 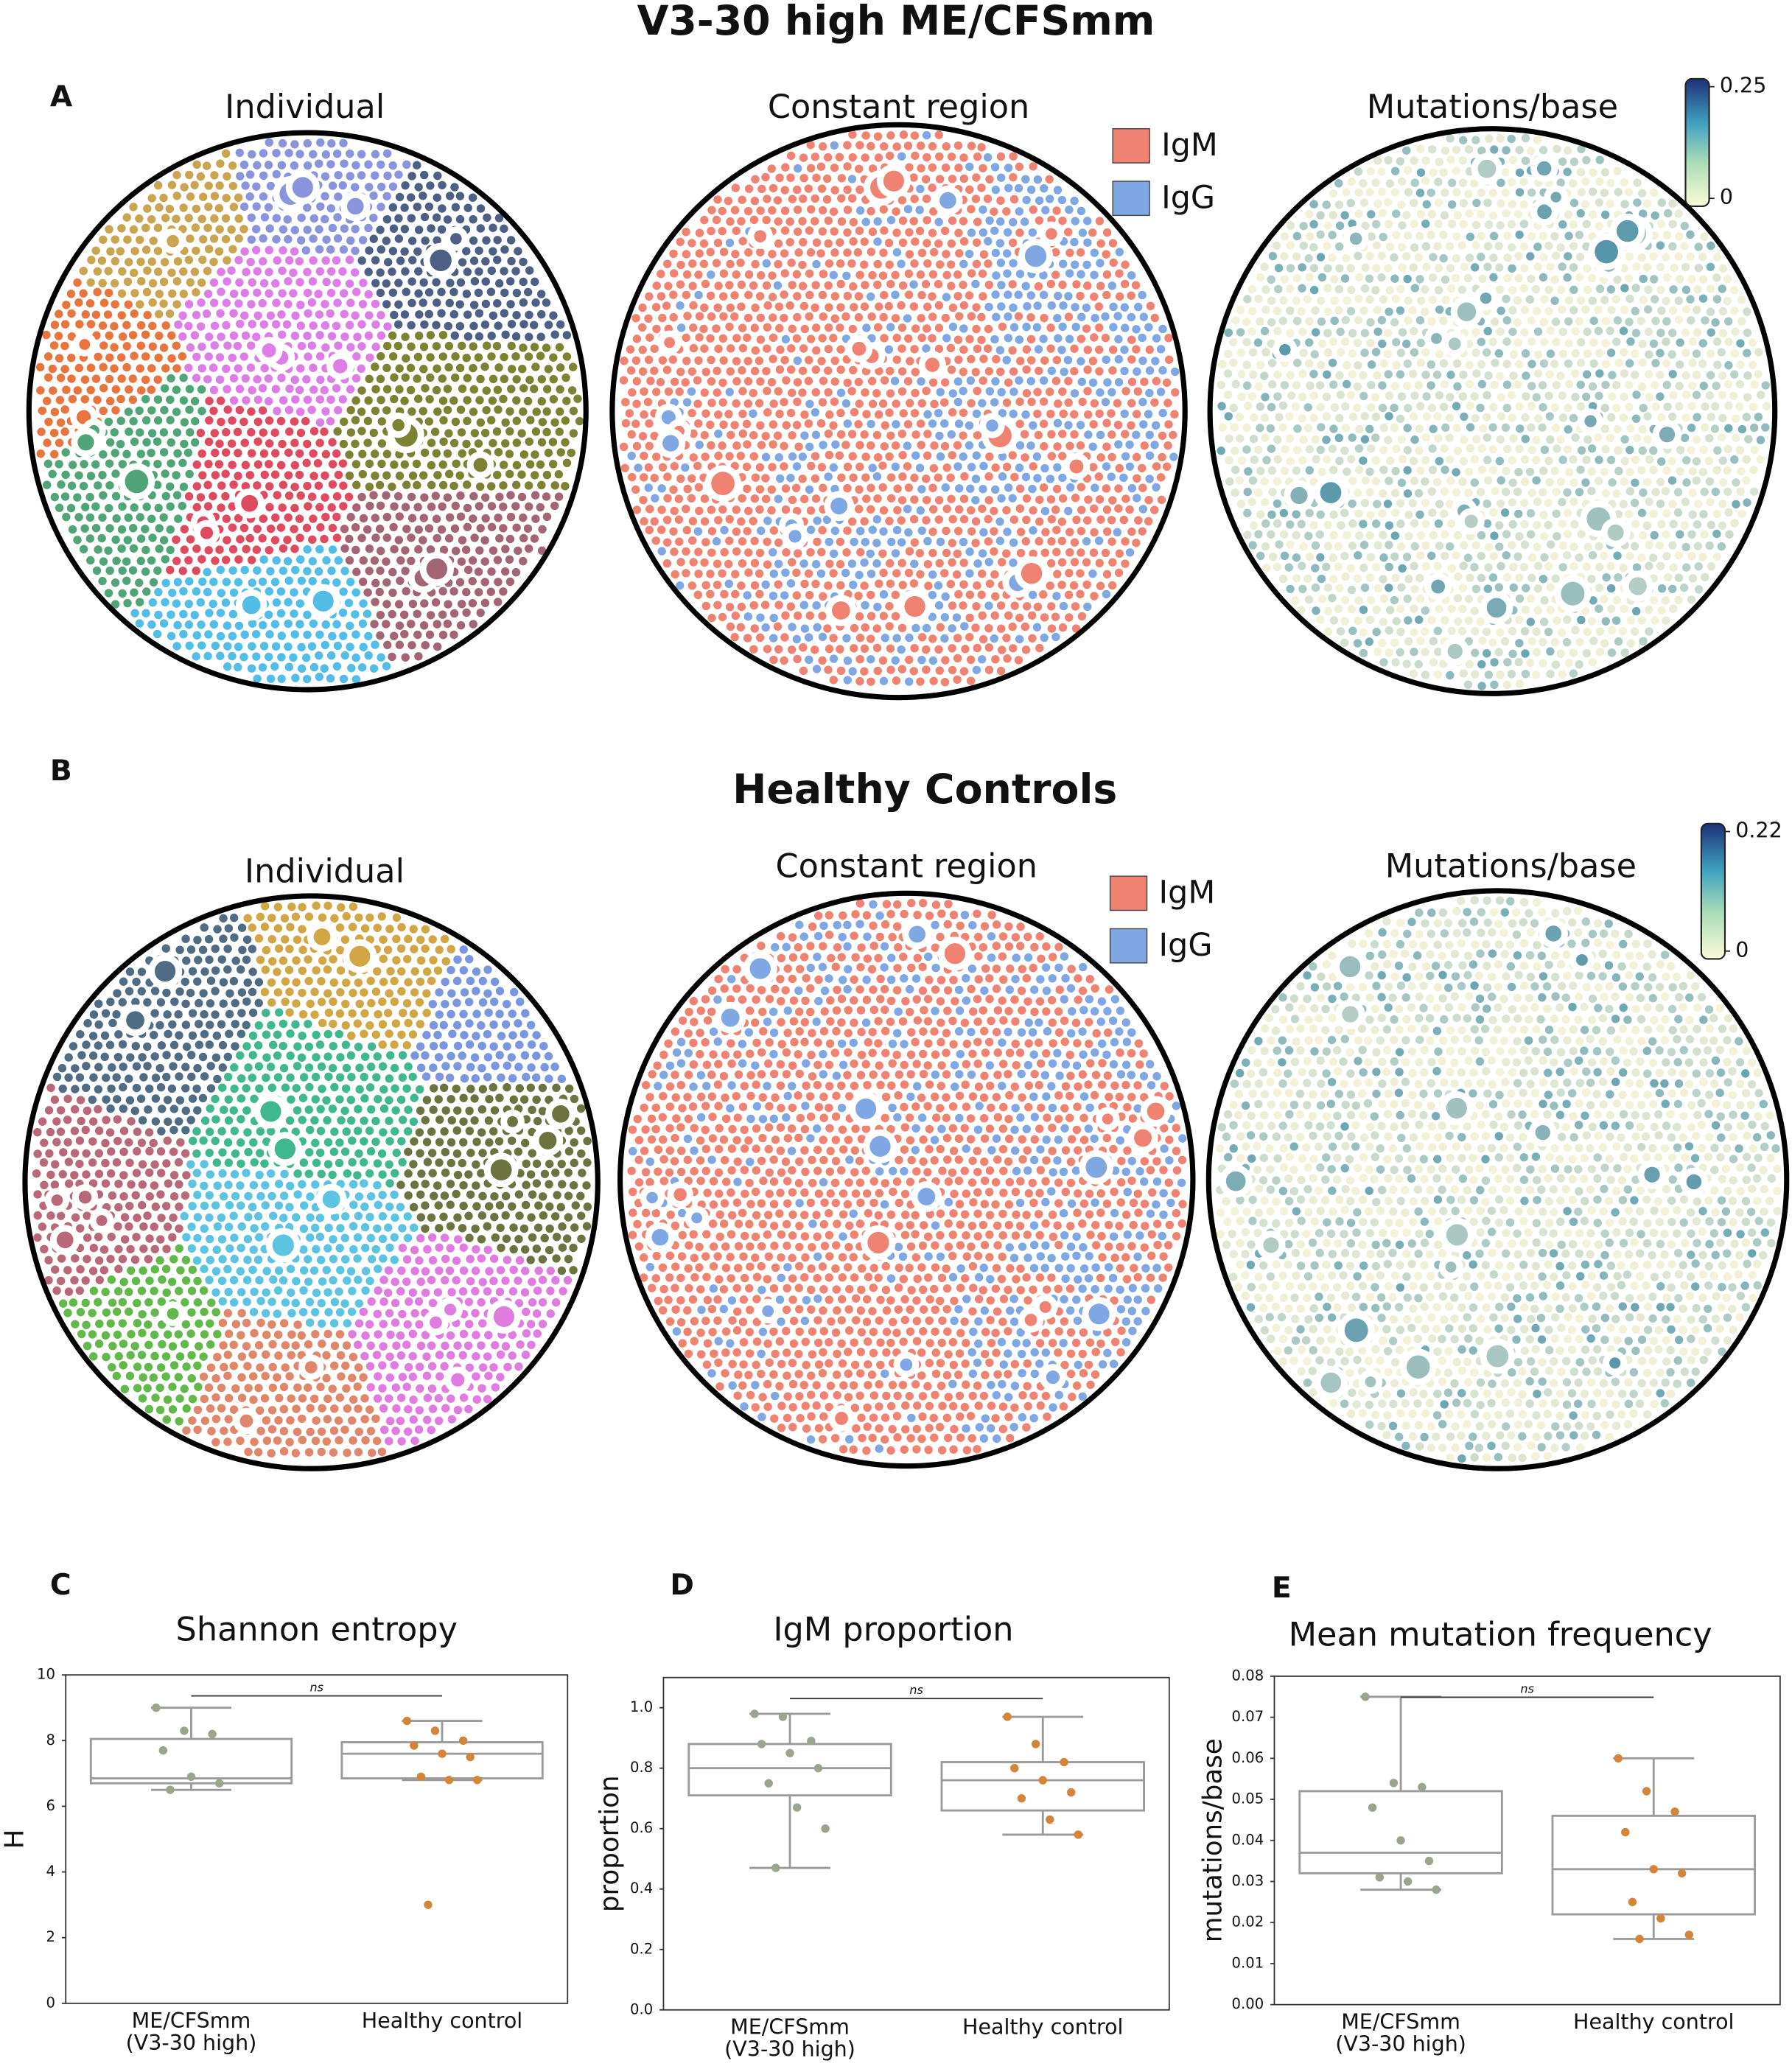 What do you see at coordinates (480, 465) in the screenshot?
I see `clone` at bounding box center [480, 465].